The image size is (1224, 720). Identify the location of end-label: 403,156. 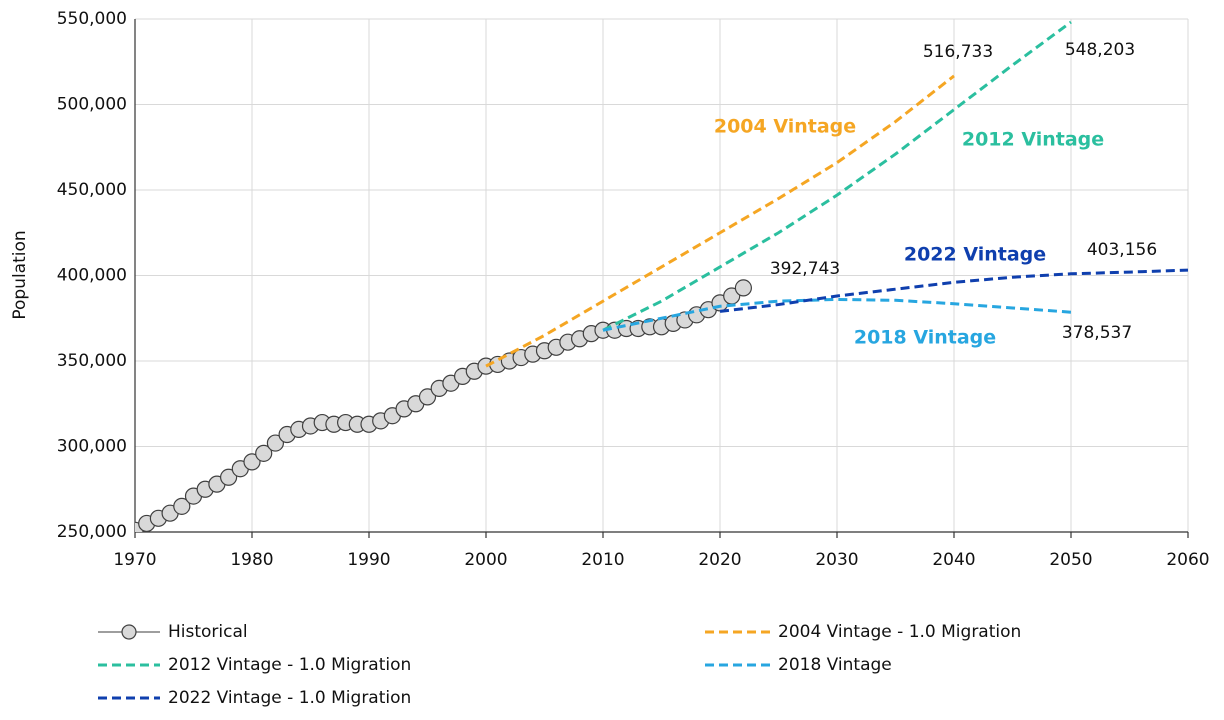
(1122, 250).